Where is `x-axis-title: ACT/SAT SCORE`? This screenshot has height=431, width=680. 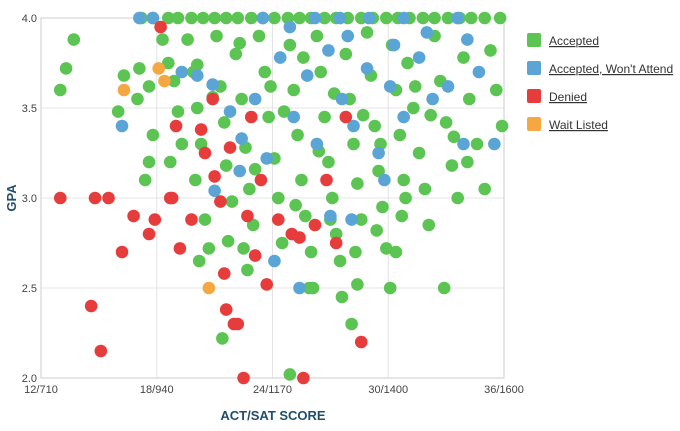 x-axis-title: ACT/SAT SCORE is located at coordinates (273, 415).